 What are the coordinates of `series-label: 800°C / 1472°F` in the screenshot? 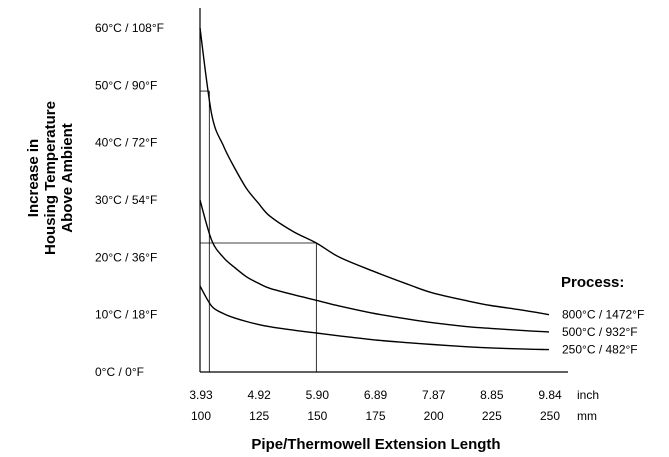 It's located at (603, 315).